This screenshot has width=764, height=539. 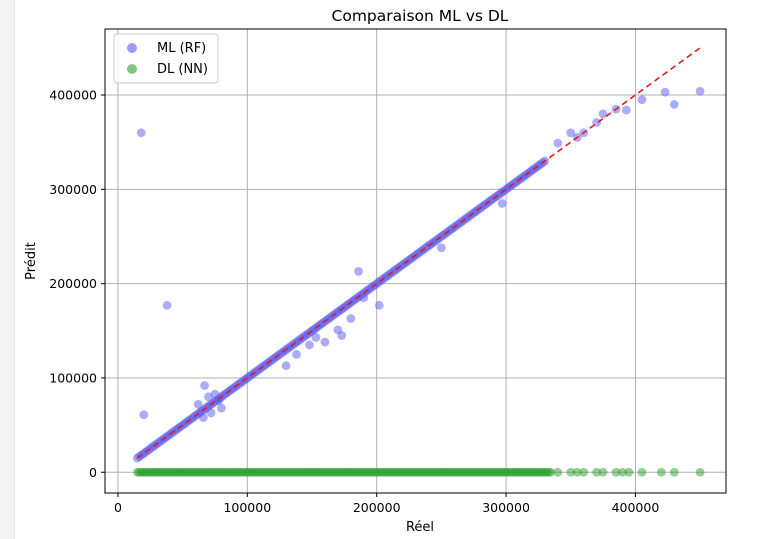 What do you see at coordinates (73, 95) in the screenshot?
I see `y-tick-label: 400000` at bounding box center [73, 95].